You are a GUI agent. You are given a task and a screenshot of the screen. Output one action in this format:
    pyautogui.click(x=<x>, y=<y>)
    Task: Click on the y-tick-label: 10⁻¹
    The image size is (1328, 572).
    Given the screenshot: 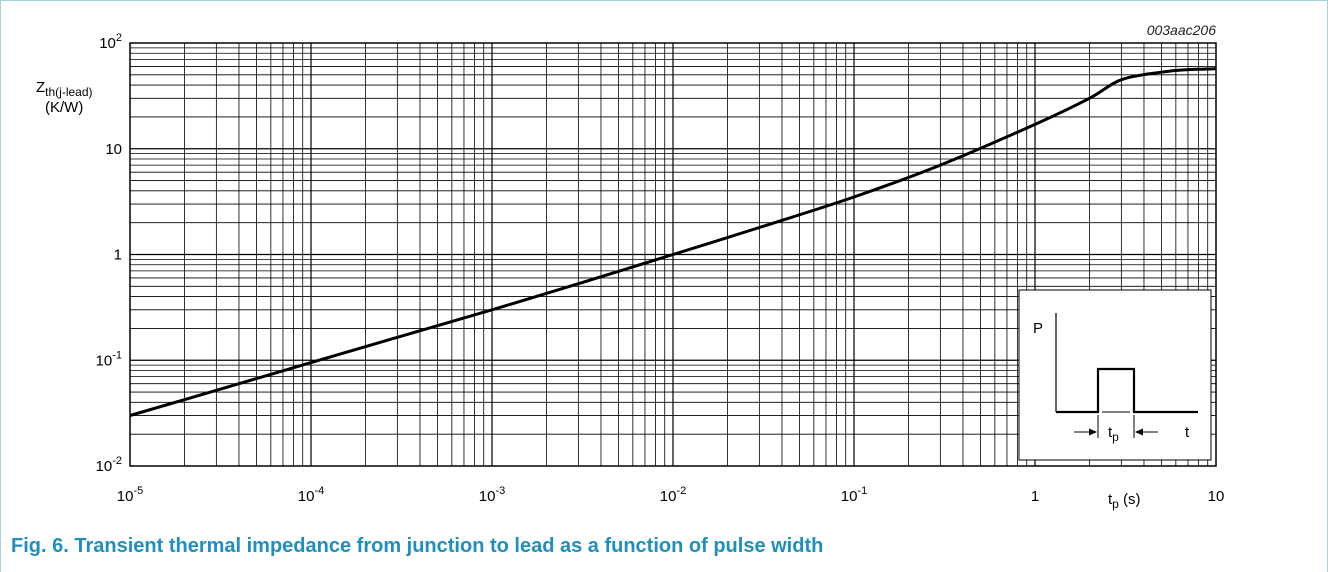 What is the action you would take?
    pyautogui.click(x=109, y=359)
    